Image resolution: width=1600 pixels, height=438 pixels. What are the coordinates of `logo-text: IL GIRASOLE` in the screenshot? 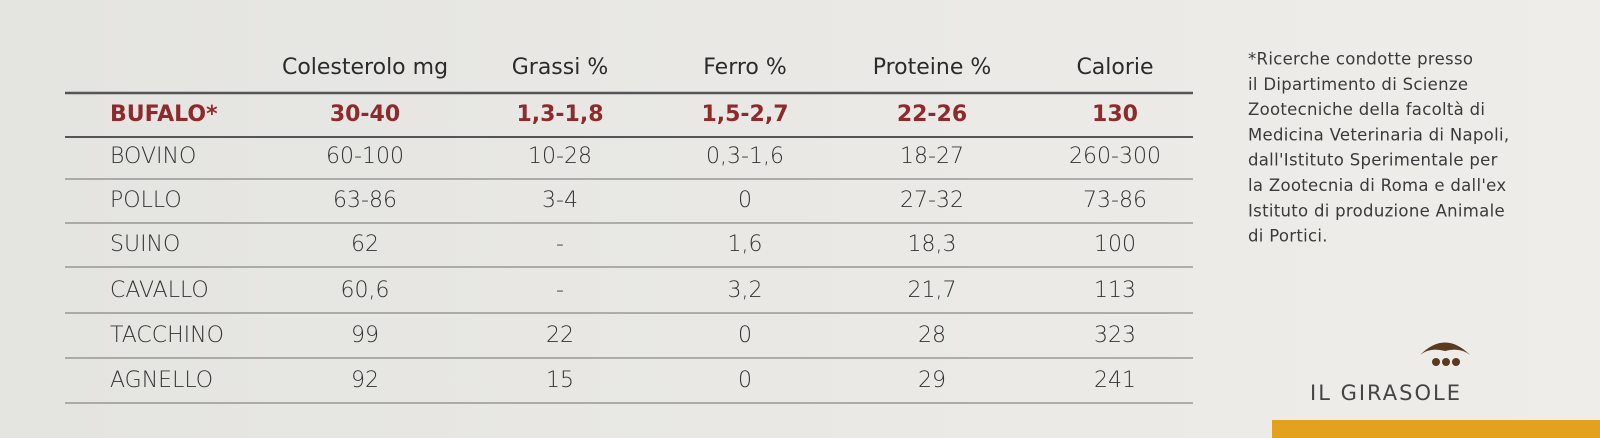 It's located at (1386, 393).